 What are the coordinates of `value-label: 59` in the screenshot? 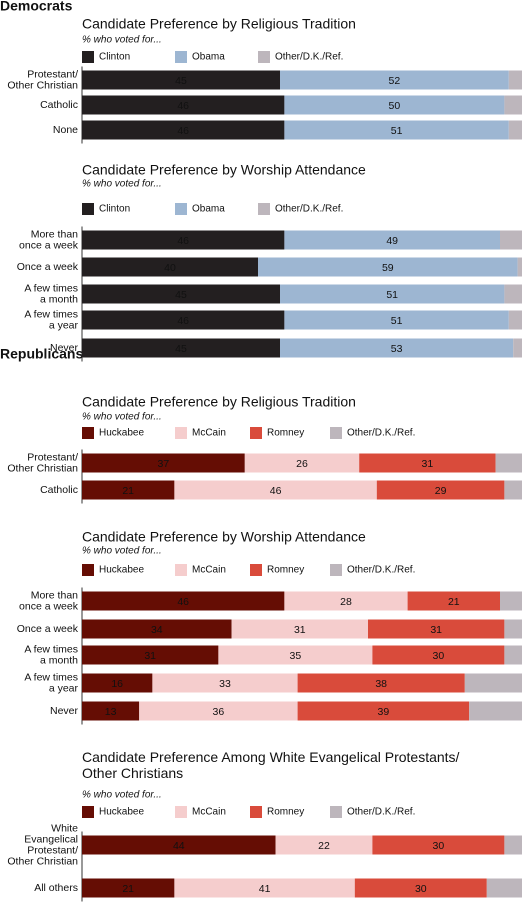 It's located at (388, 268).